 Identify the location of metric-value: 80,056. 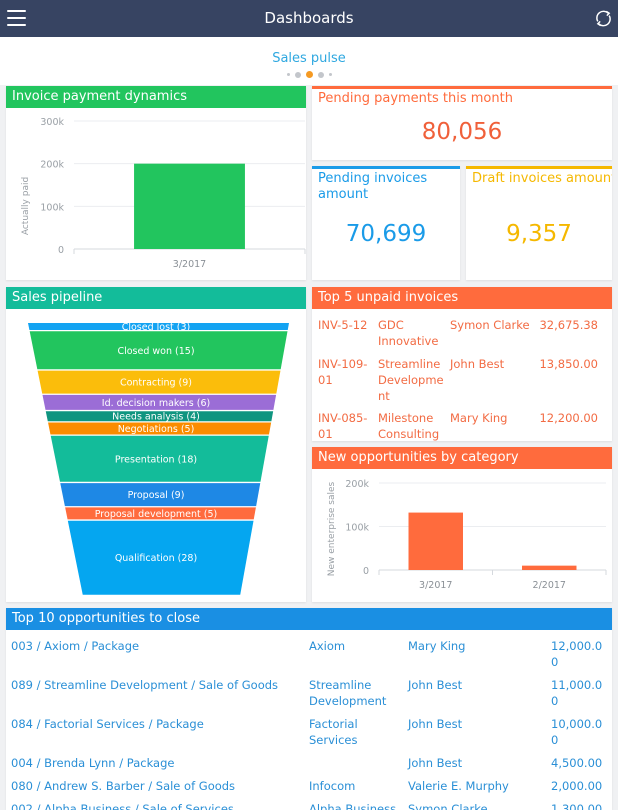
(462, 132).